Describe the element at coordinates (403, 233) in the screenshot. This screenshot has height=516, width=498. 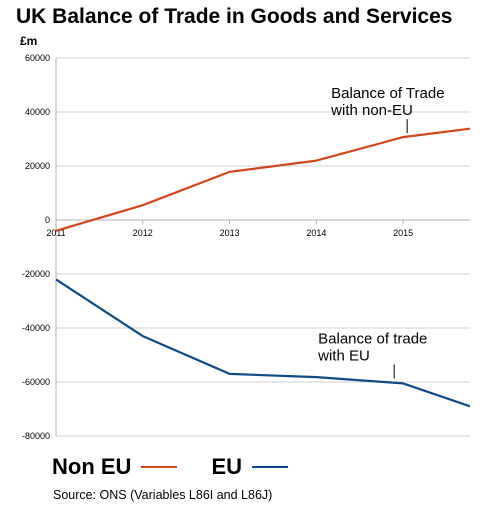
I see `x-tick-label: 2015` at that location.